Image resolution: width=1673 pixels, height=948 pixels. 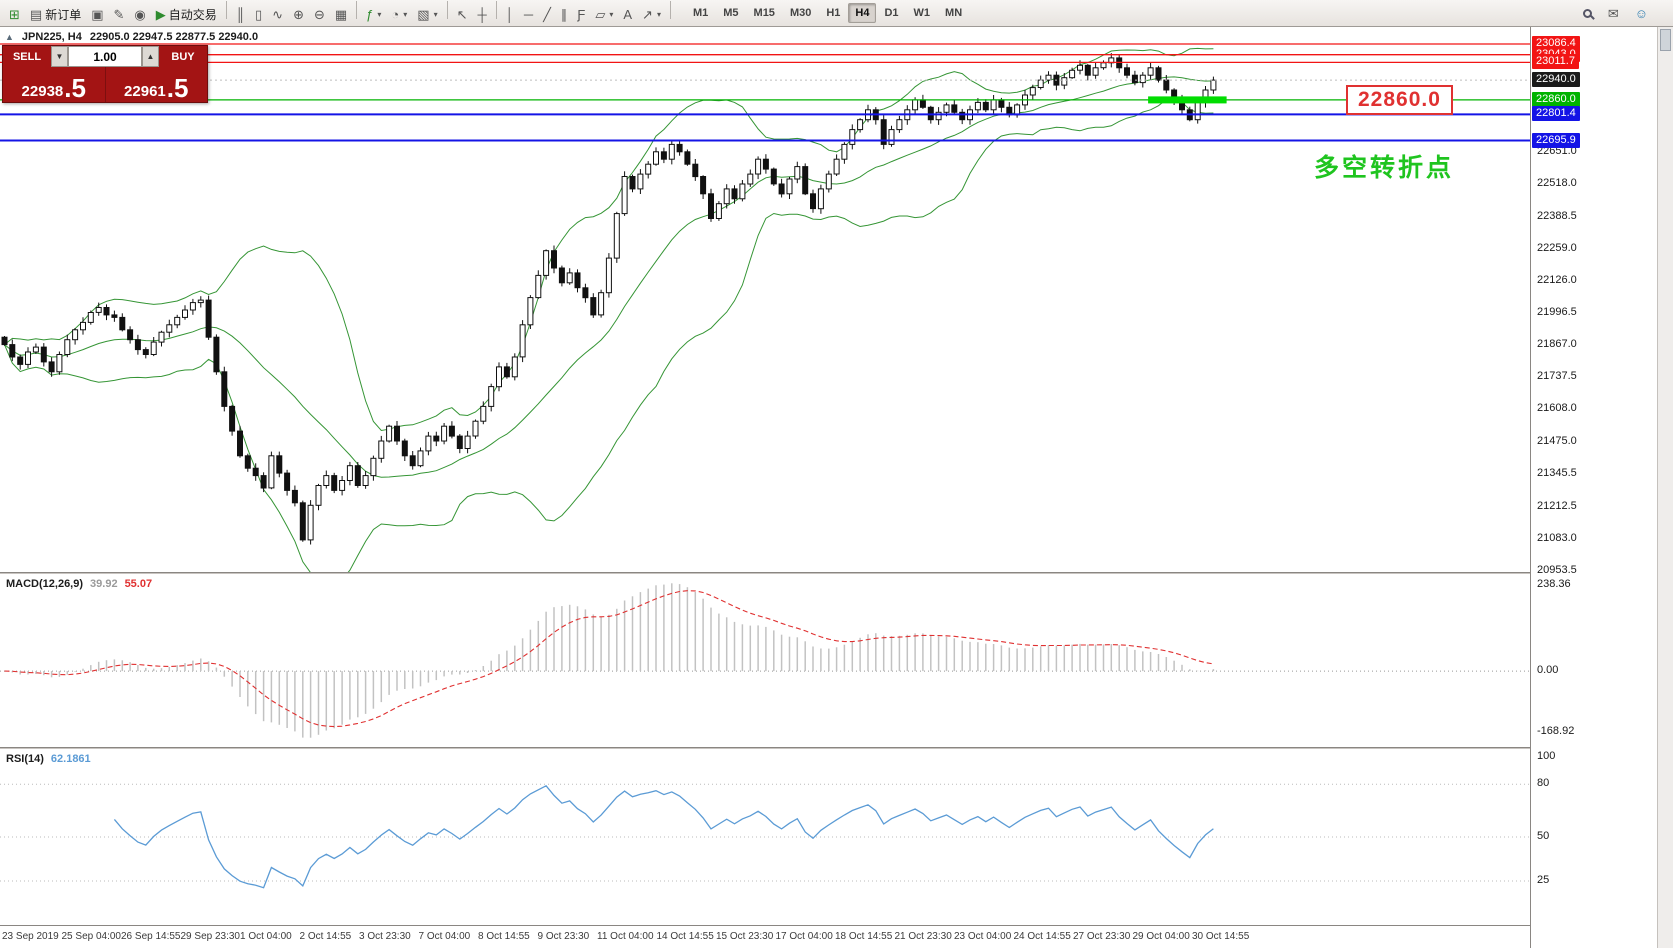 I want to click on bar-chart-button: ║, so click(x=240, y=14).